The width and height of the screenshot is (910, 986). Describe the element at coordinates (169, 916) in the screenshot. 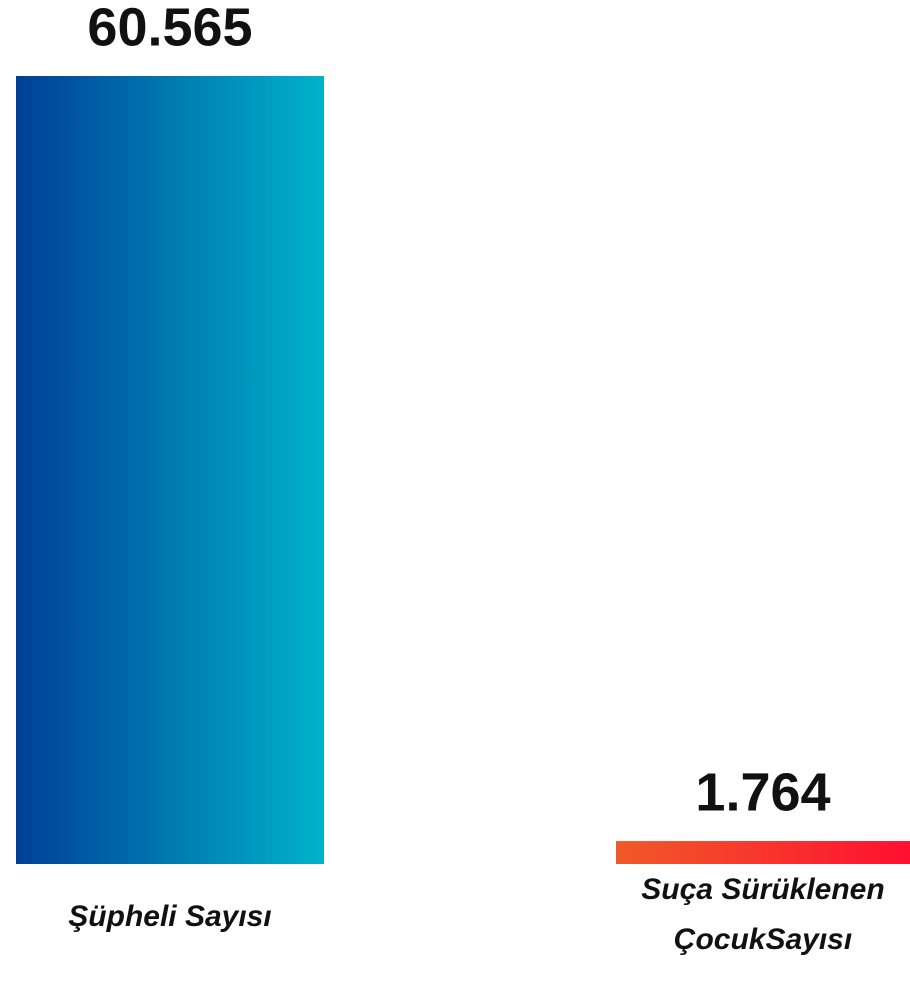

I see `category-label: Şüpheli Sayısı` at that location.